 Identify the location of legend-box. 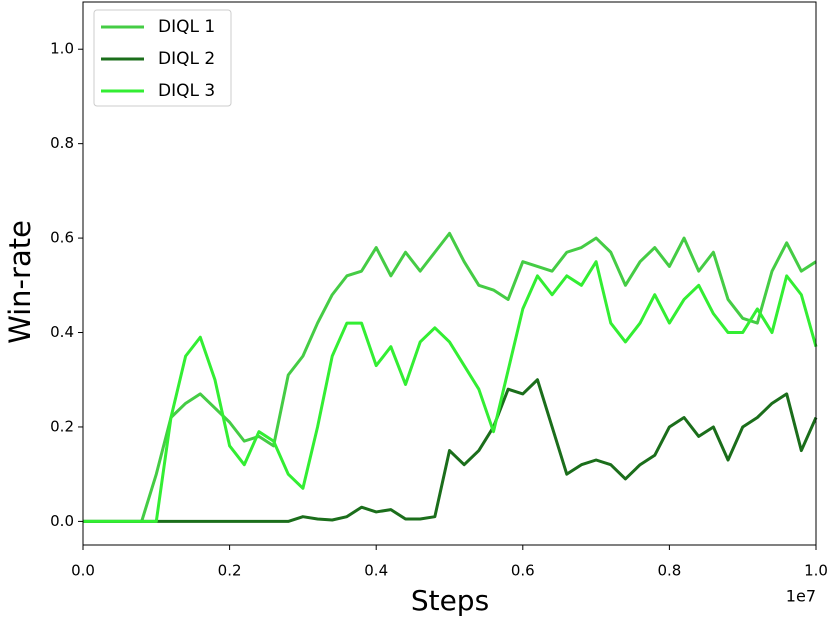
(162, 58).